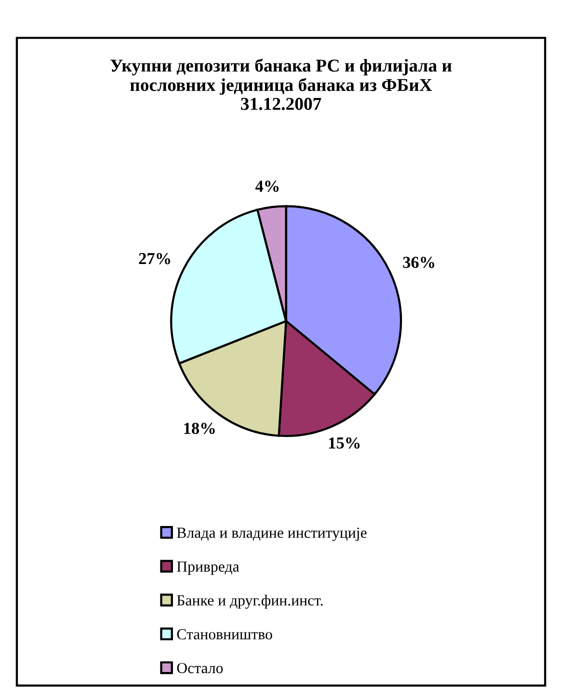 The image size is (562, 689). Describe the element at coordinates (271, 535) in the screenshot. I see `legend-label: Влада и владине институције` at that location.